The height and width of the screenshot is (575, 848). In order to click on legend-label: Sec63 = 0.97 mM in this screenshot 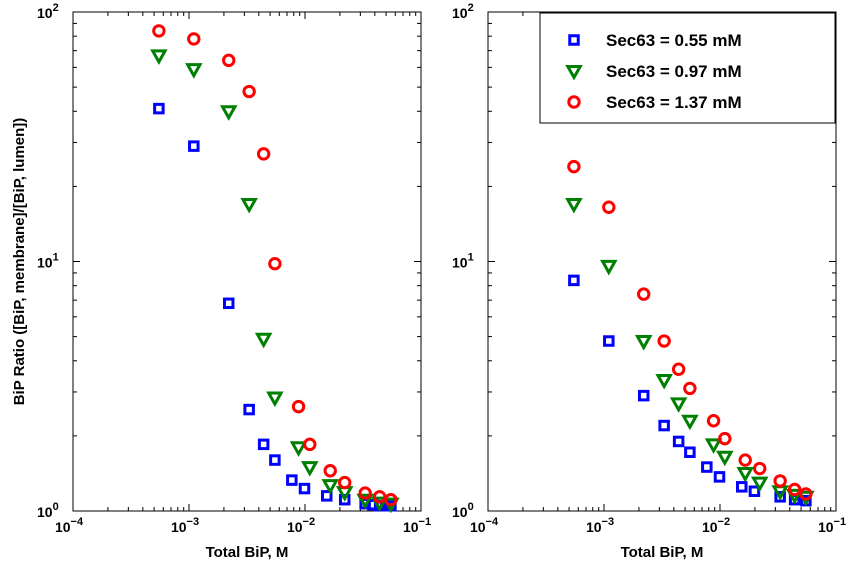, I will do `click(674, 71)`.